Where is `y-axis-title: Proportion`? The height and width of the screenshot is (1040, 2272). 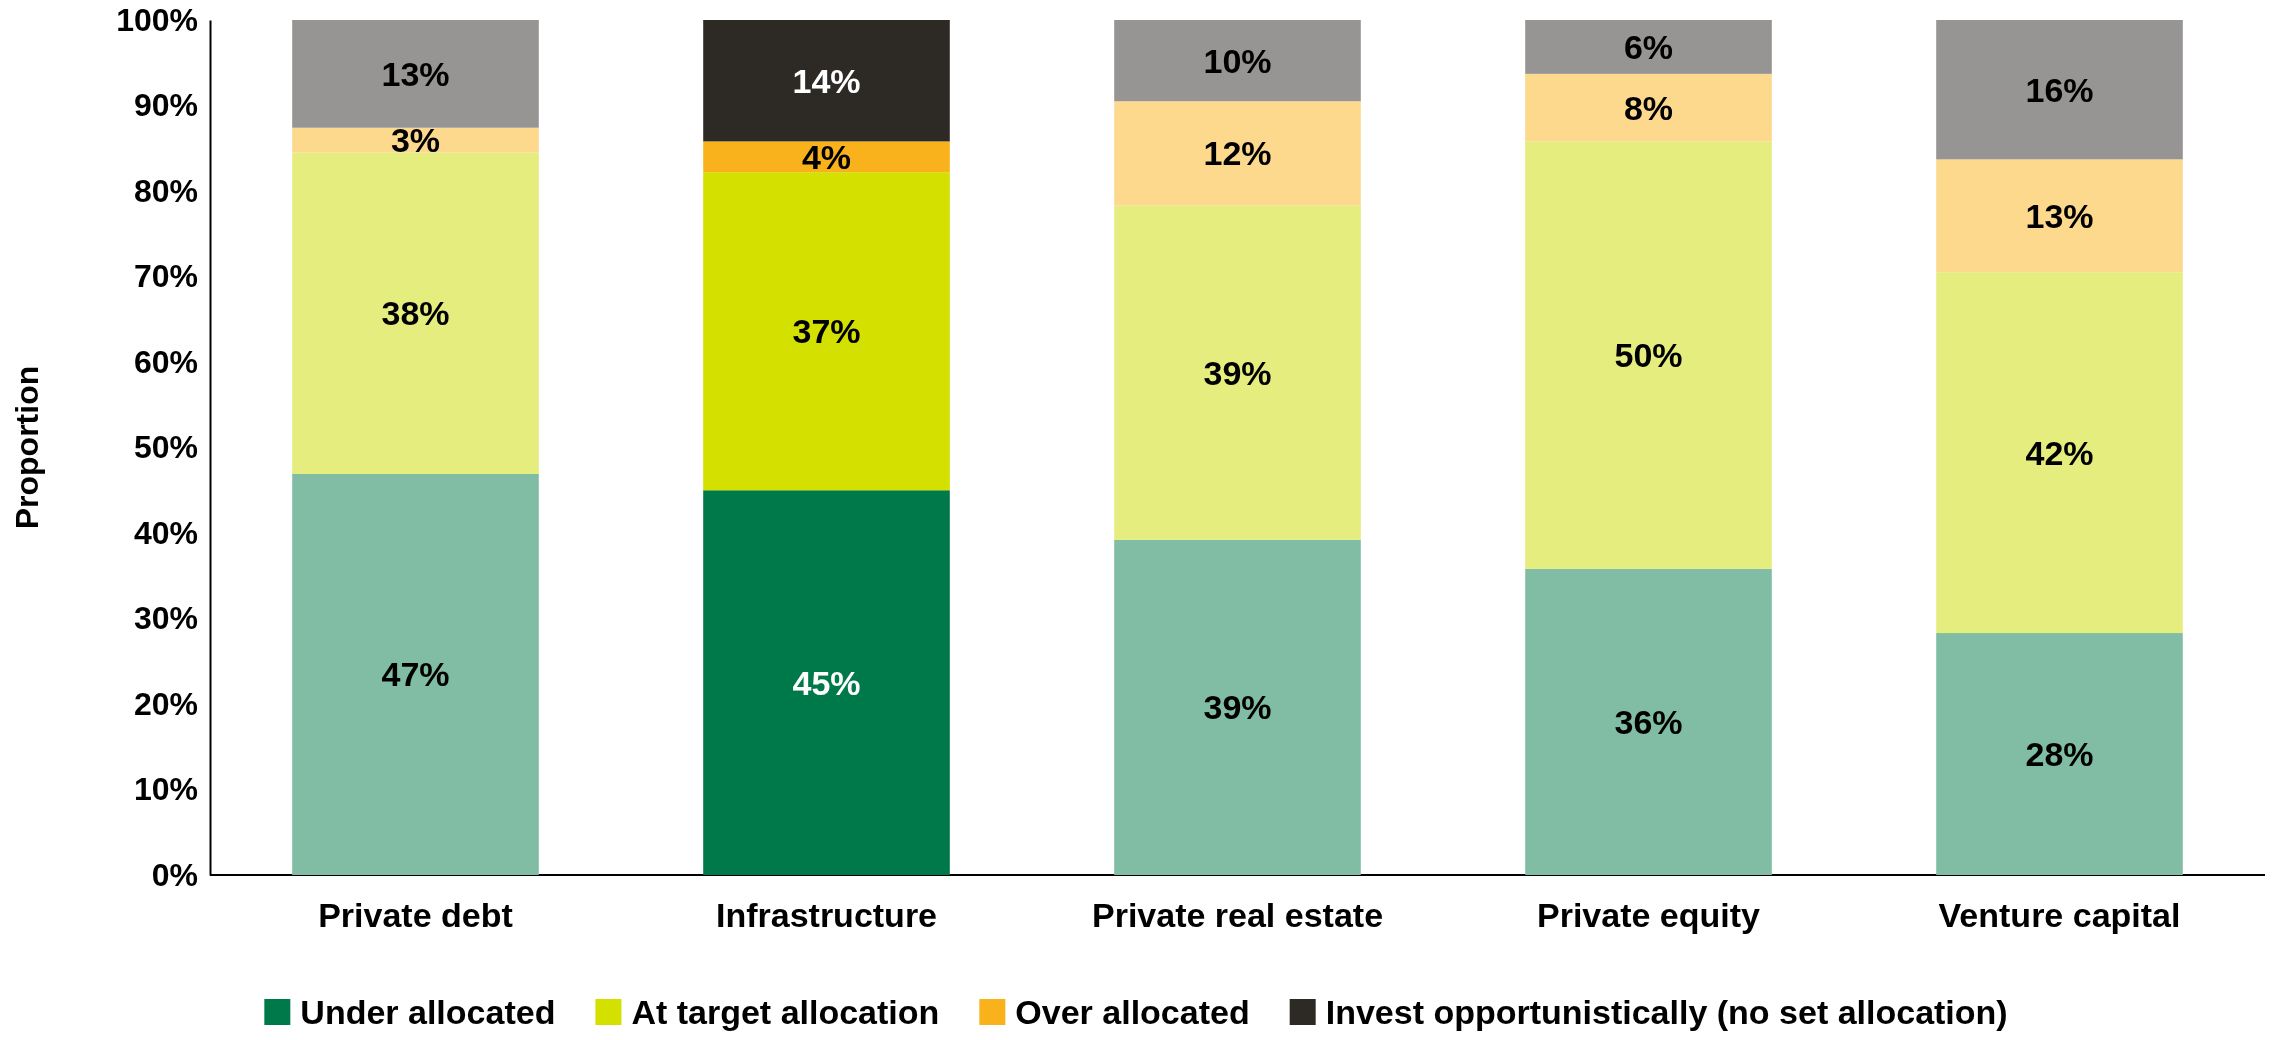
y-axis-title: Proportion is located at coordinates (27, 447).